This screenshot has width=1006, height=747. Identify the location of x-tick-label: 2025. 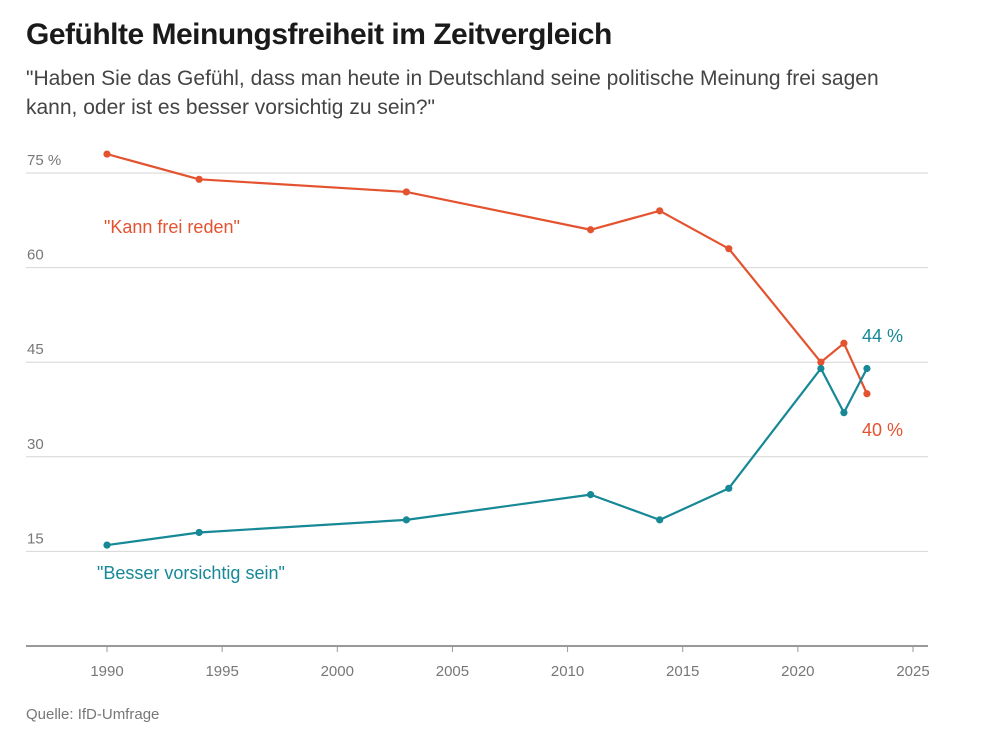
(912, 671).